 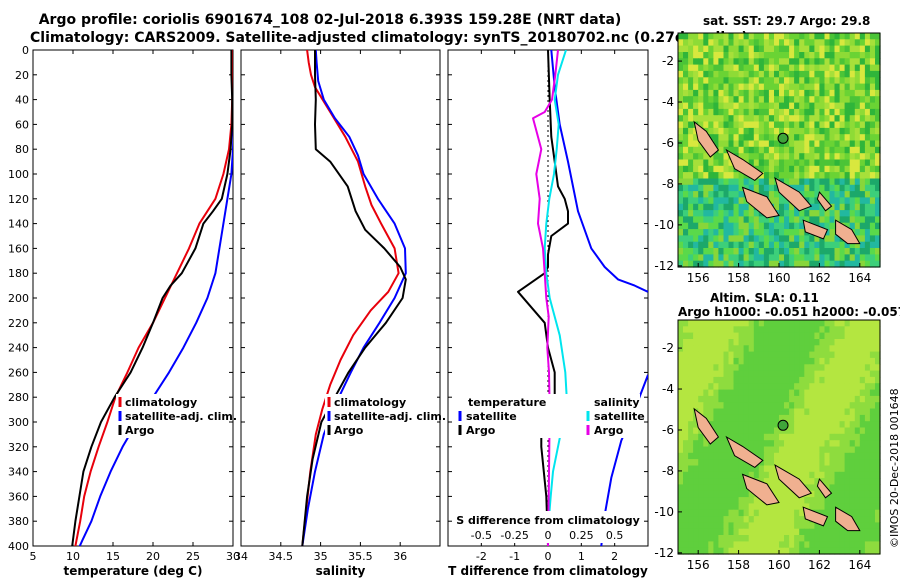 What do you see at coordinates (481, 430) in the screenshot?
I see `legend-label: Argo` at bounding box center [481, 430].